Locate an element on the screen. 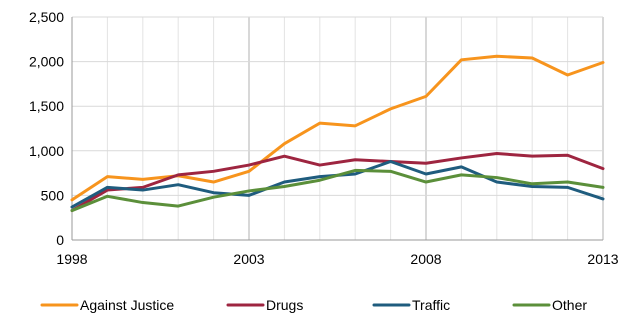  y-axis-tick-labels: 0 500 1,000 1,500 2,000 2,500 is located at coordinates (46, 128).